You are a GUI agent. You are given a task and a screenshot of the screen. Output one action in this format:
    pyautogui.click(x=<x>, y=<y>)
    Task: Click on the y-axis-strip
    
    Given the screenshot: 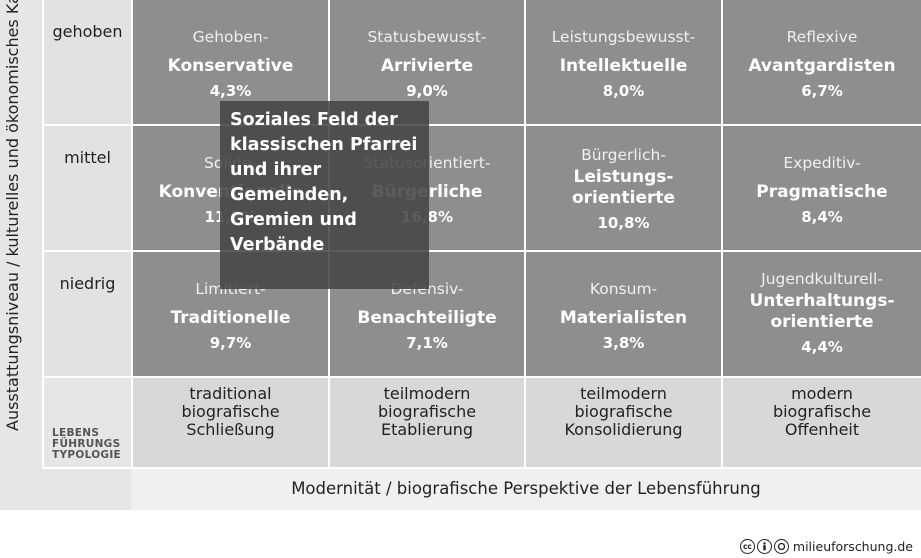 What is the action you would take?
    pyautogui.click(x=21, y=255)
    